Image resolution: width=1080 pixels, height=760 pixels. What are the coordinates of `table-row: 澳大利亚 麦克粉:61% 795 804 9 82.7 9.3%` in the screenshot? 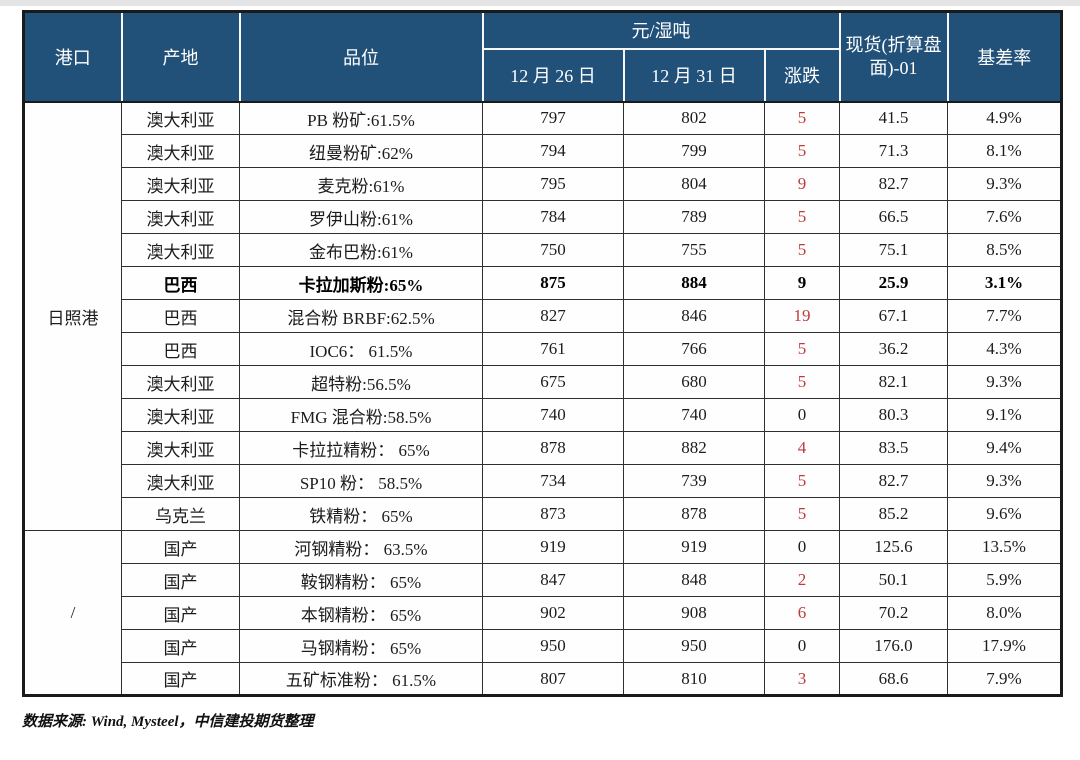 It's located at (543, 184).